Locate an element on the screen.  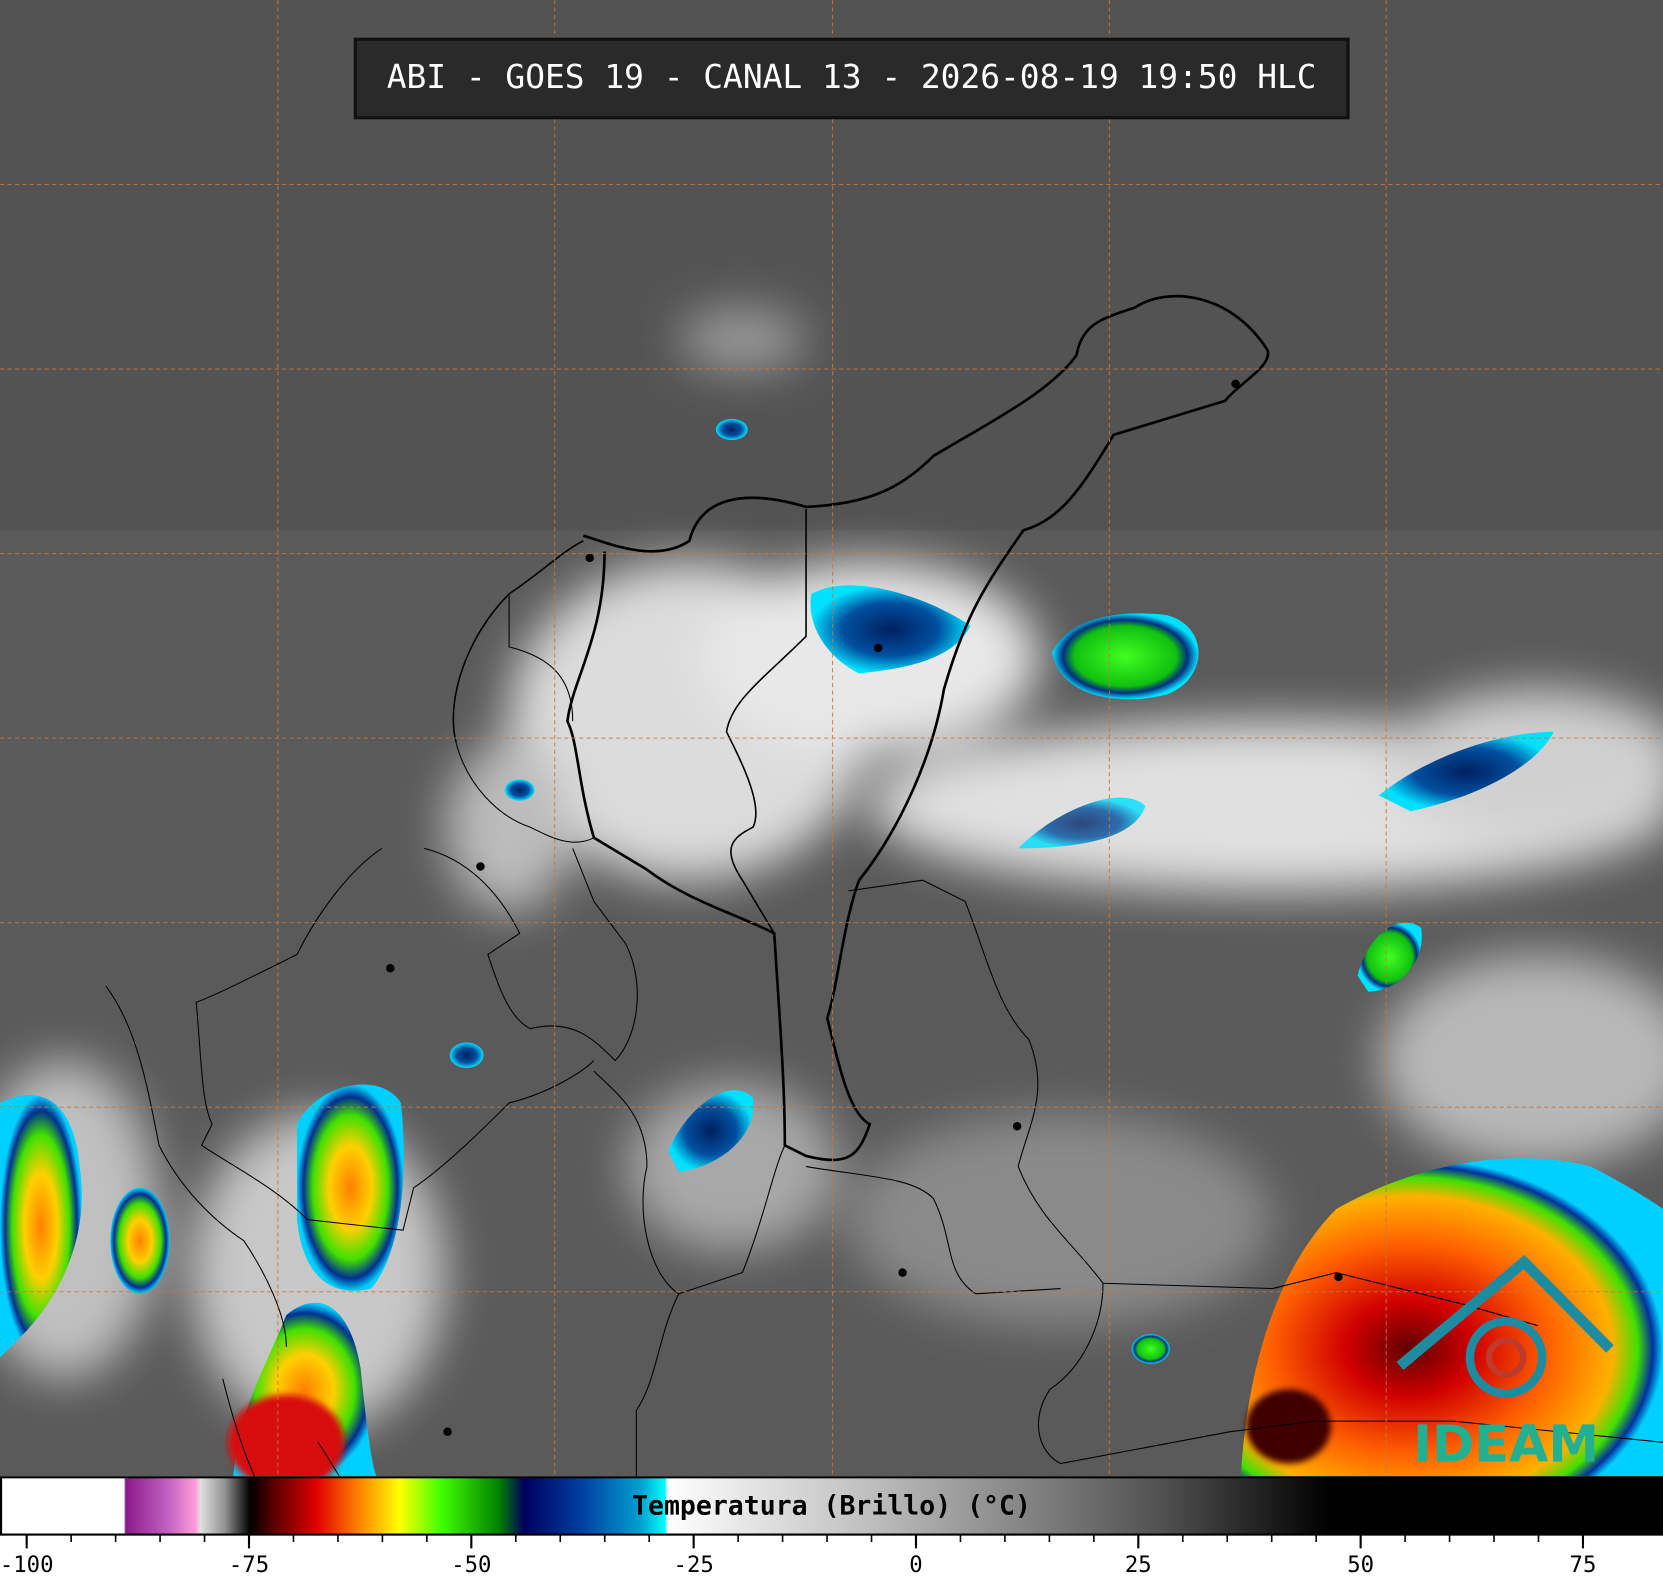
logo-text: IDEAM is located at coordinates (1506, 1444).